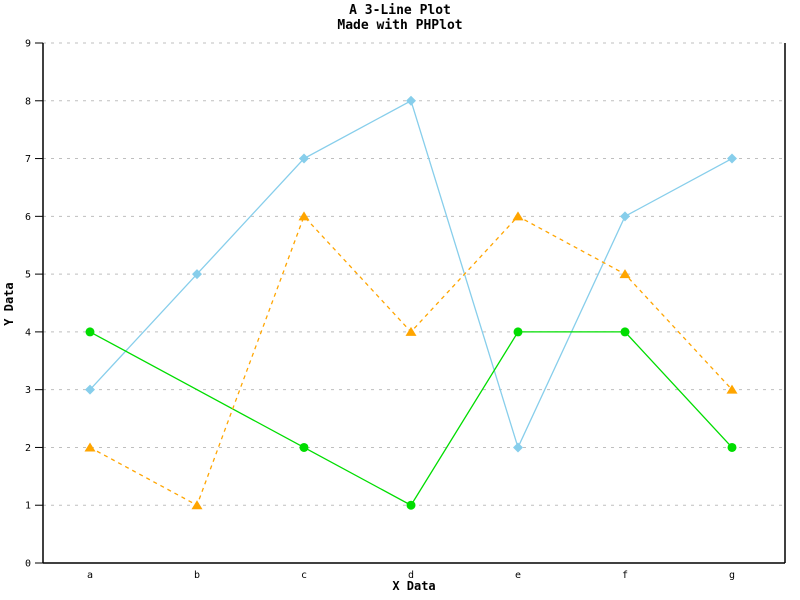 The image size is (800, 600). What do you see at coordinates (400, 25) in the screenshot?
I see `chart-subtitle: Made with PHPlot` at bounding box center [400, 25].